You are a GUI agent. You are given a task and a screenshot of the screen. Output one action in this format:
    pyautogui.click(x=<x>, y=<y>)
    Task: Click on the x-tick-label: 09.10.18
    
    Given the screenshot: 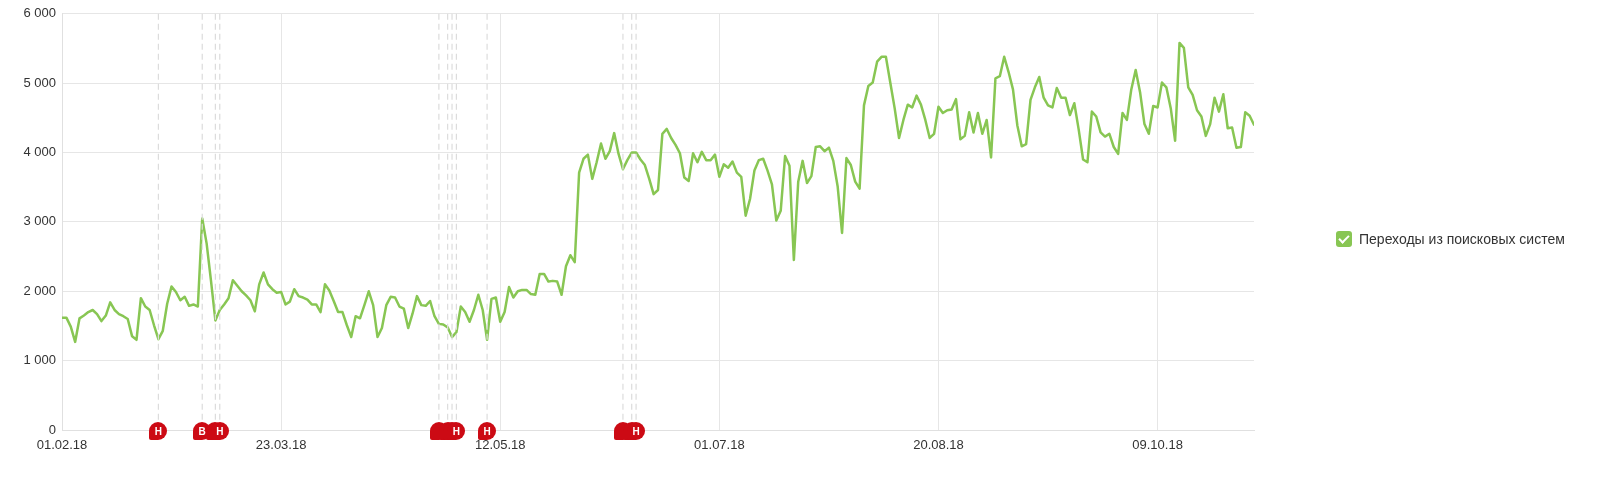 What is the action you would take?
    pyautogui.click(x=1157, y=445)
    